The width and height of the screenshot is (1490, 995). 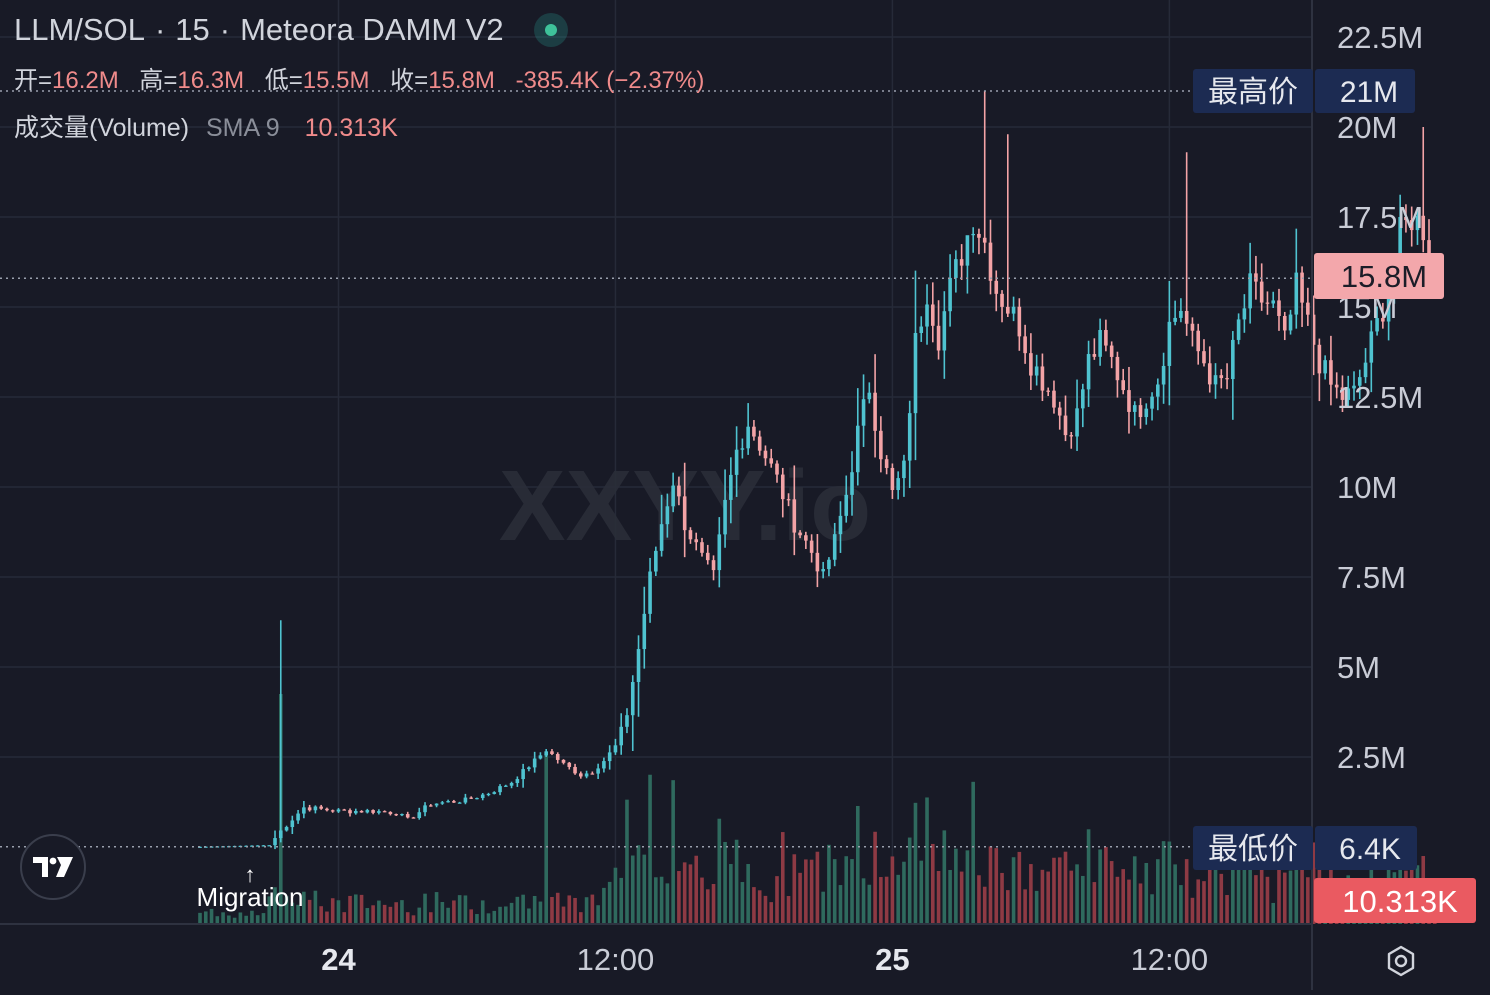 I want to click on y-tick-label: 17.5M, so click(x=1380, y=217).